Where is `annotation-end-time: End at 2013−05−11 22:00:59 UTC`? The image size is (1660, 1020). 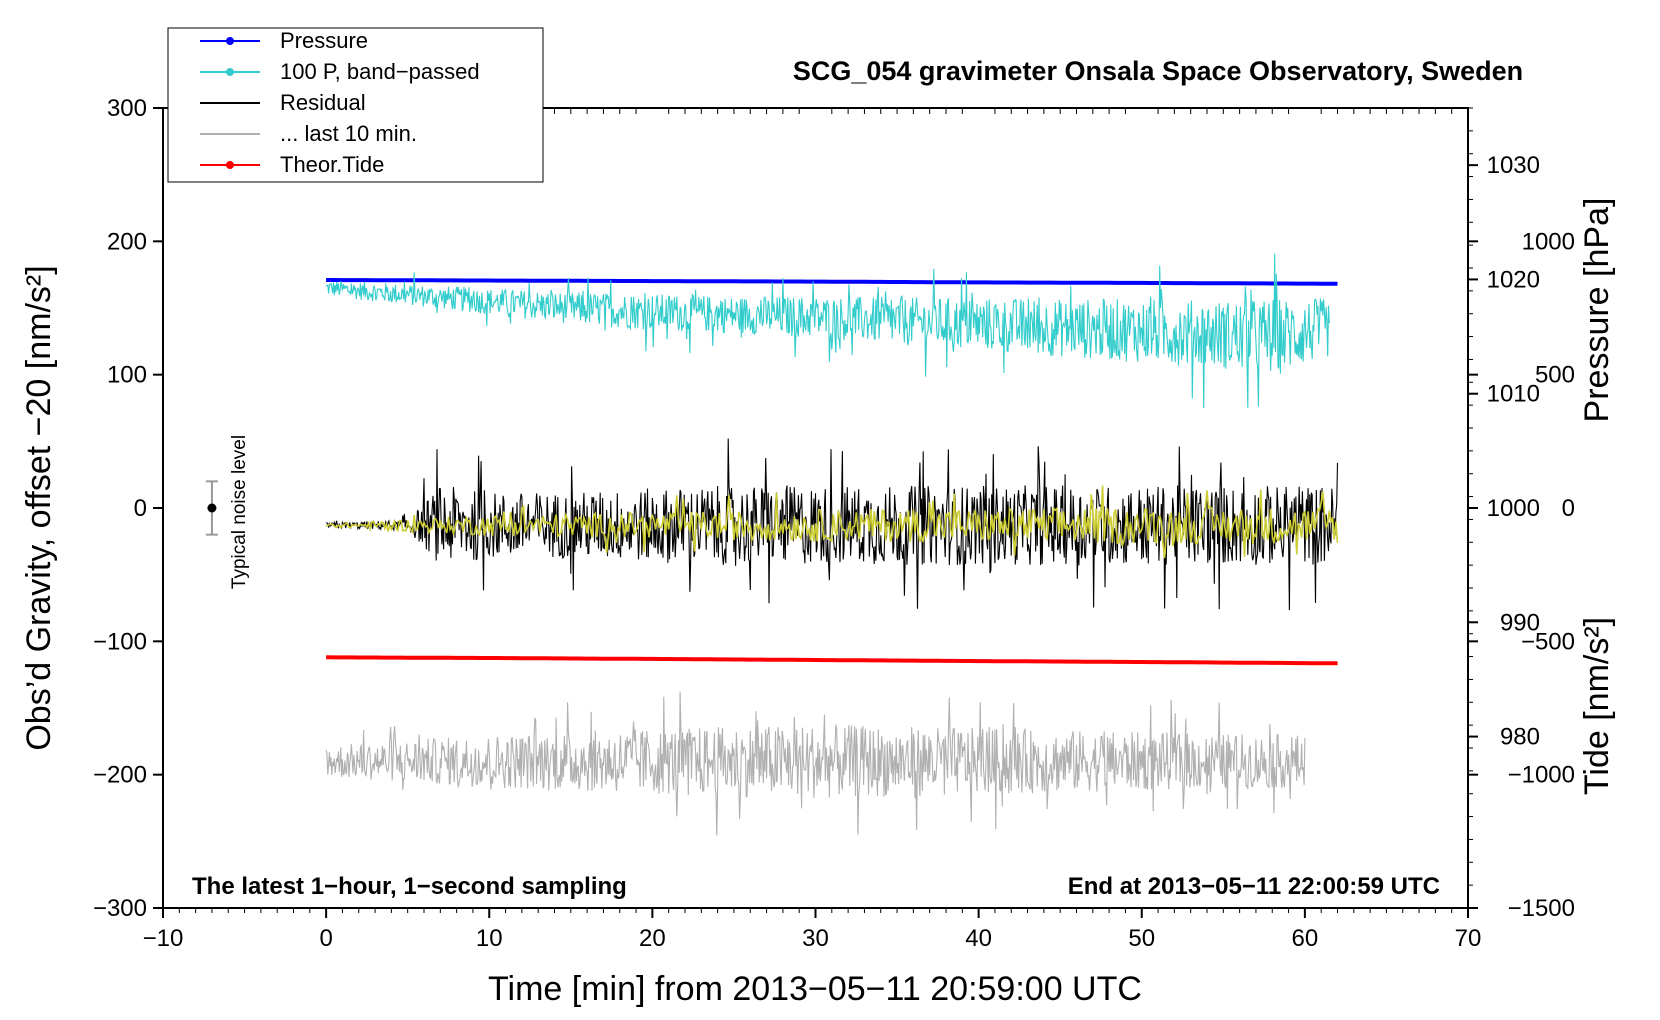 annotation-end-time: End at 2013−05−11 22:00:59 UTC is located at coordinates (1254, 886).